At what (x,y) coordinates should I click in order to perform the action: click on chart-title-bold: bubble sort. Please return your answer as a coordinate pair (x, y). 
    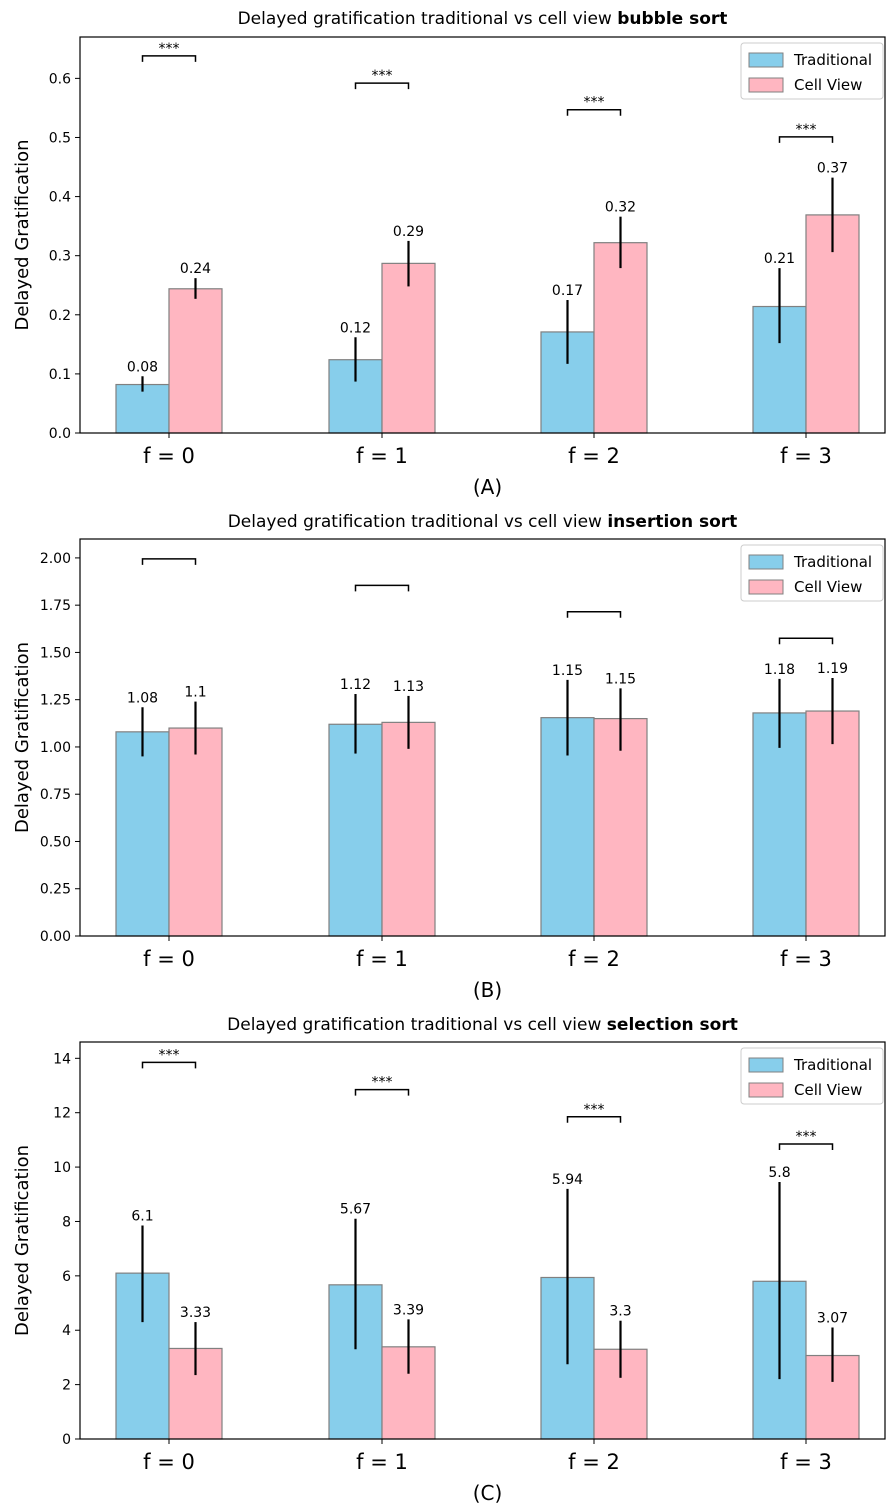
    Looking at the image, I should click on (672, 19).